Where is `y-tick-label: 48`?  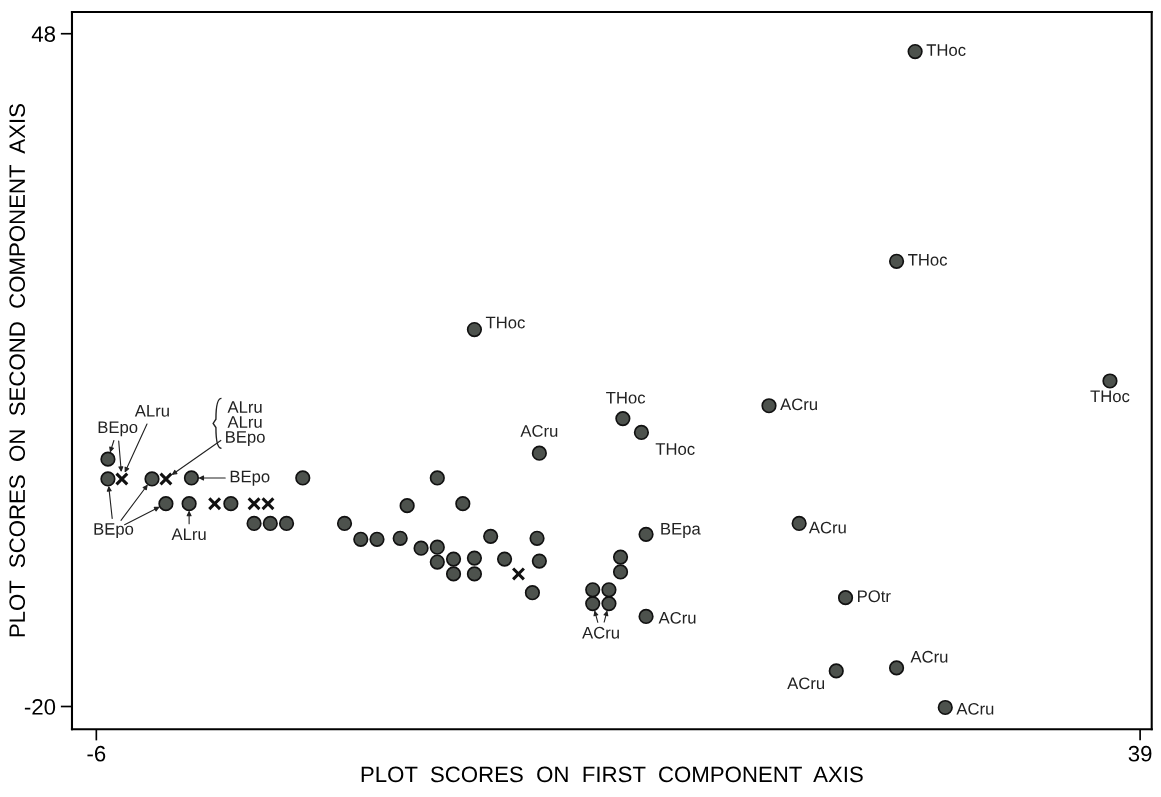
y-tick-label: 48 is located at coordinates (43, 34).